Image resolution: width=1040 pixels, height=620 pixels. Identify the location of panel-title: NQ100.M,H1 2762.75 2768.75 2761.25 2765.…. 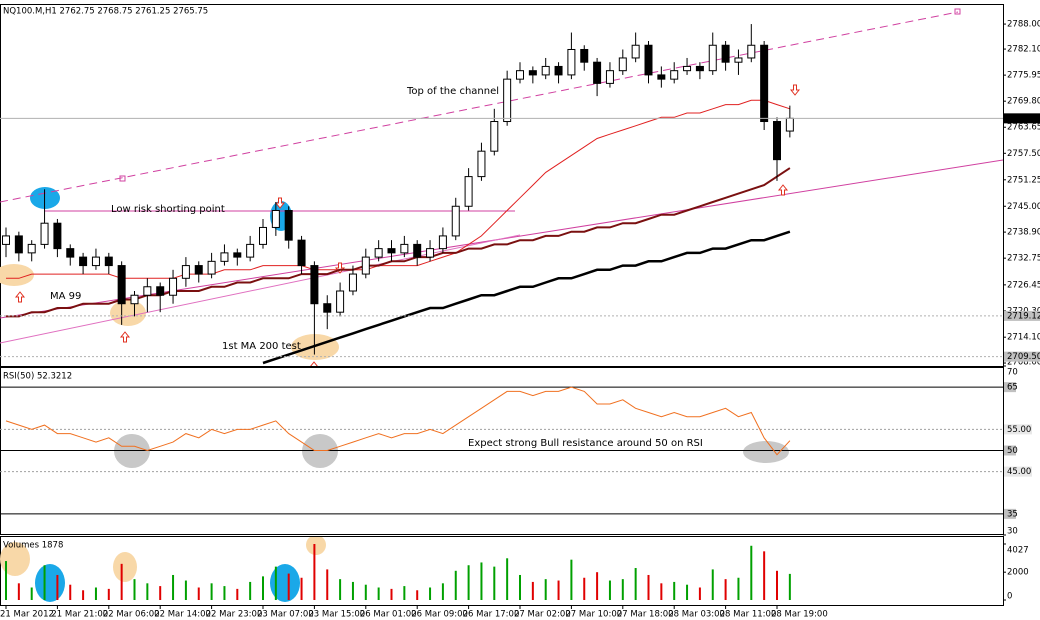
(105, 12).